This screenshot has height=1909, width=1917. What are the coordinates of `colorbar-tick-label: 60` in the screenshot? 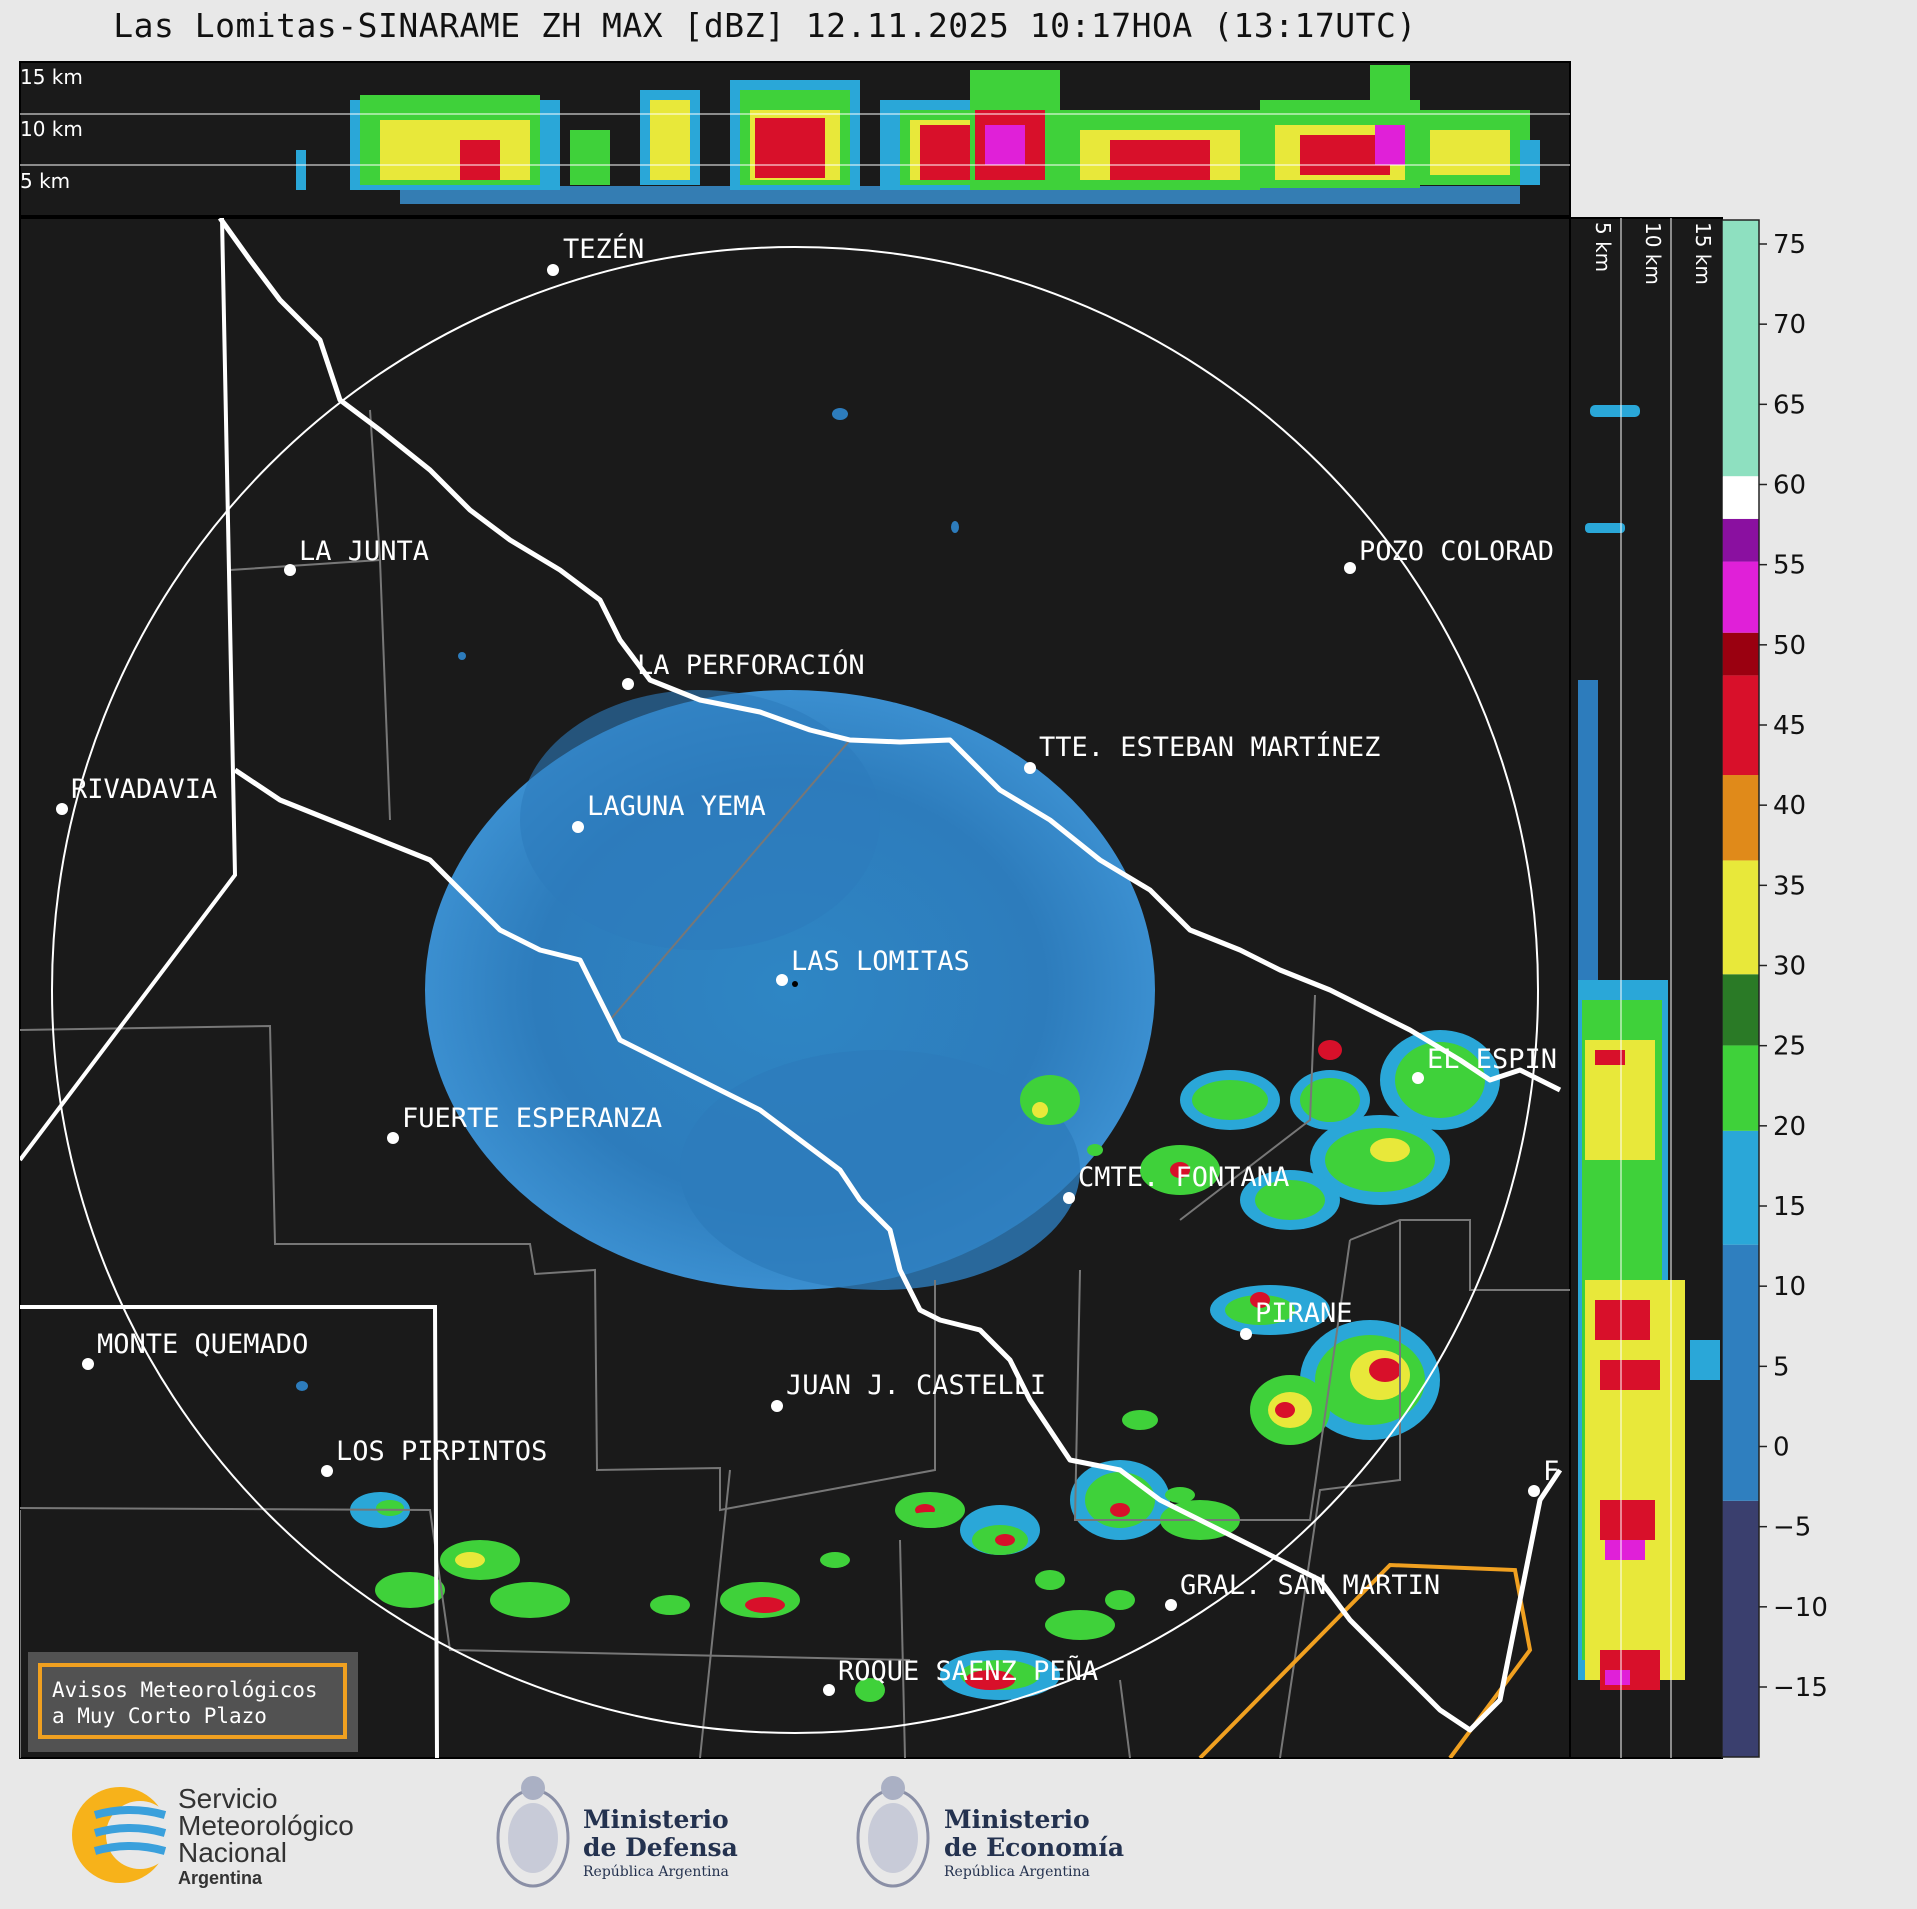 It's located at (1789, 486).